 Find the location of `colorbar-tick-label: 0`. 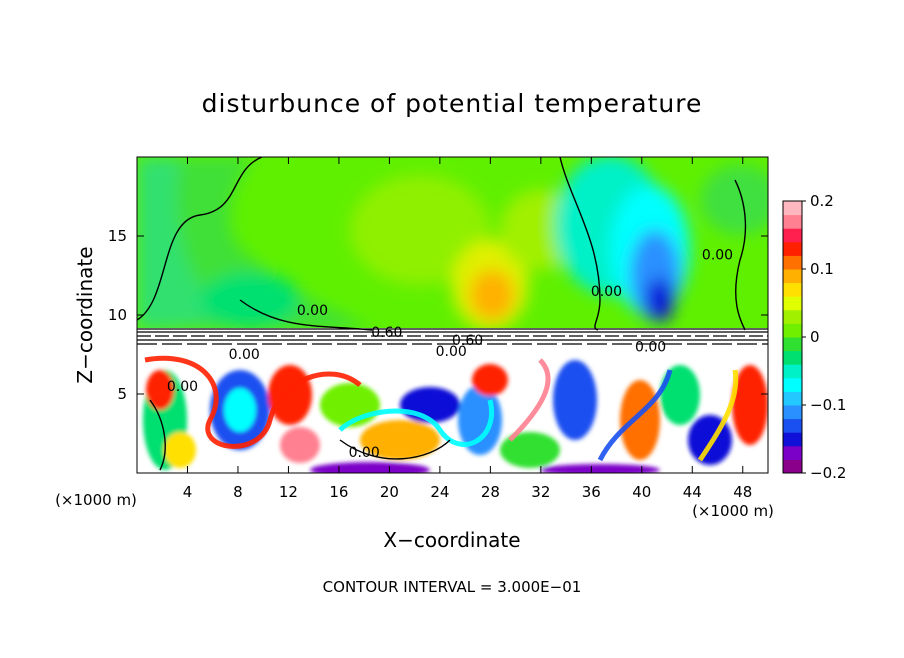

colorbar-tick-label: 0 is located at coordinates (815, 337).